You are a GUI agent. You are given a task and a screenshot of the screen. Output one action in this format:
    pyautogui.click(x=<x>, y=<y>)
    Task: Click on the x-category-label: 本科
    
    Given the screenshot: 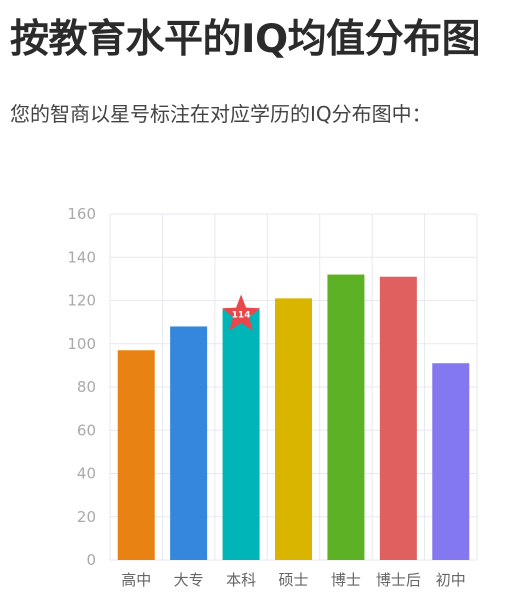 What is the action you would take?
    pyautogui.click(x=241, y=580)
    